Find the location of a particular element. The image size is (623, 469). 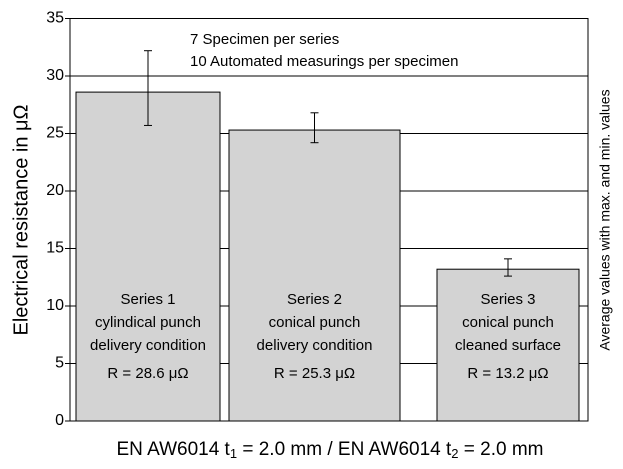

x-label-part: = 2.0 mm / EN AW6014 t is located at coordinates (344, 449).